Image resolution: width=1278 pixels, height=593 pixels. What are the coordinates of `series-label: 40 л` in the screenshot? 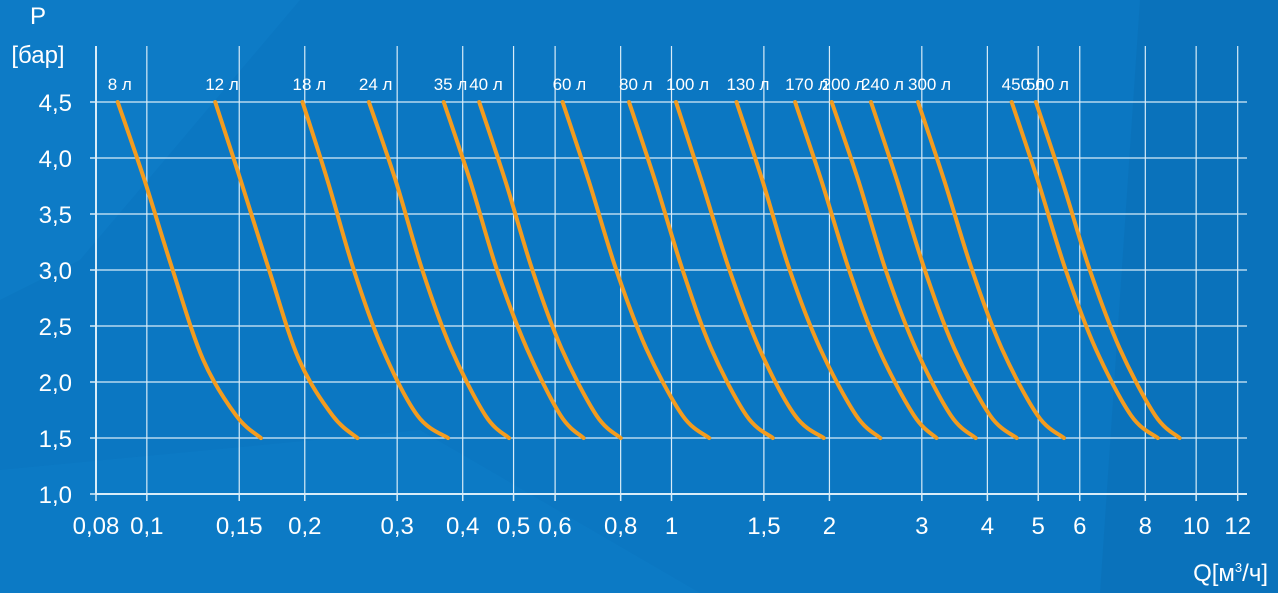 It's located at (486, 84).